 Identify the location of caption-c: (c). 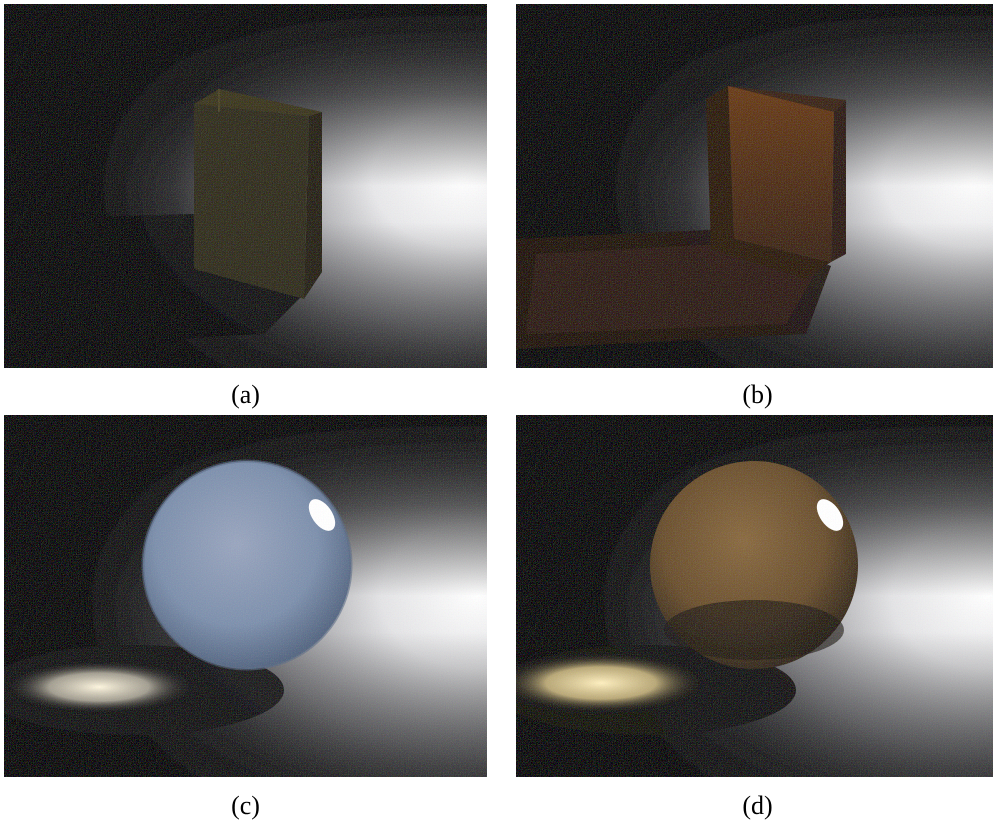
(245, 805).